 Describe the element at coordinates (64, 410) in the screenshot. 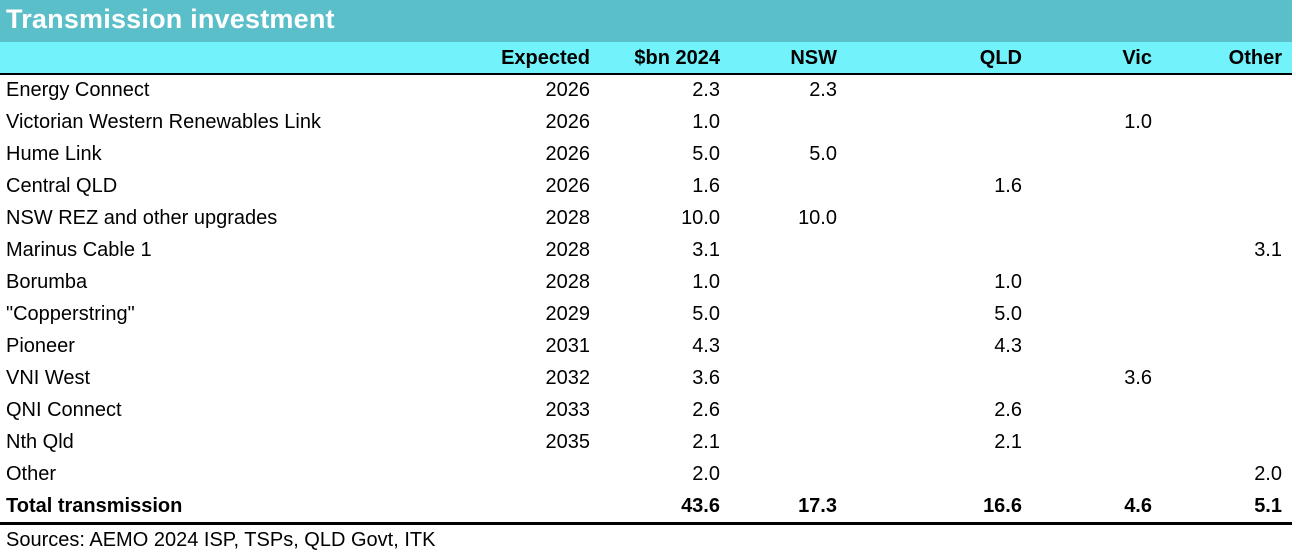

I see `cell-name: QNI Connect` at that location.